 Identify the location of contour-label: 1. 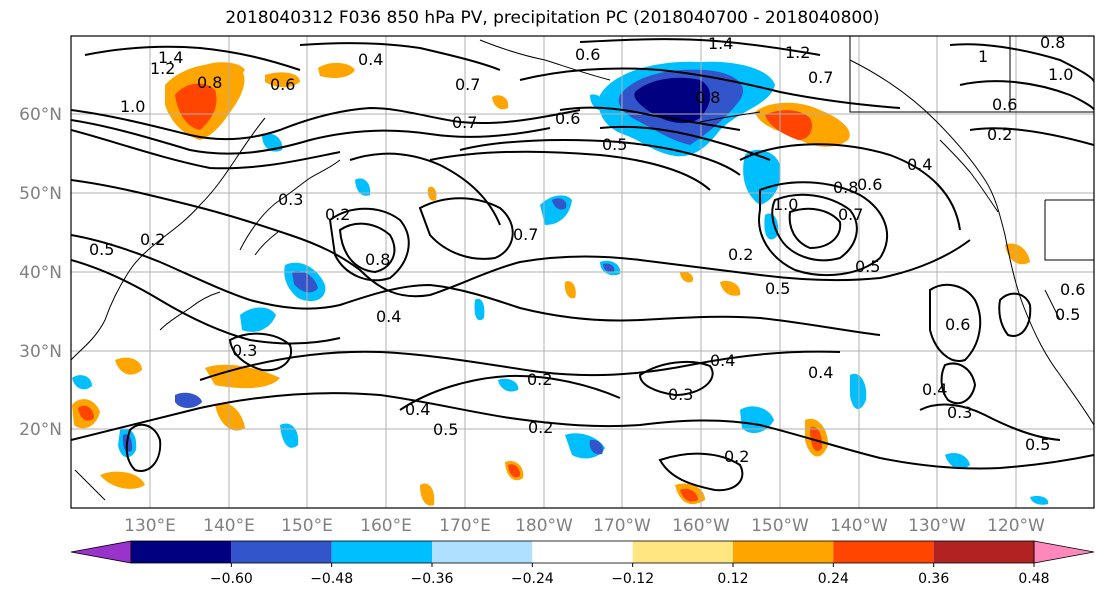
(983, 56).